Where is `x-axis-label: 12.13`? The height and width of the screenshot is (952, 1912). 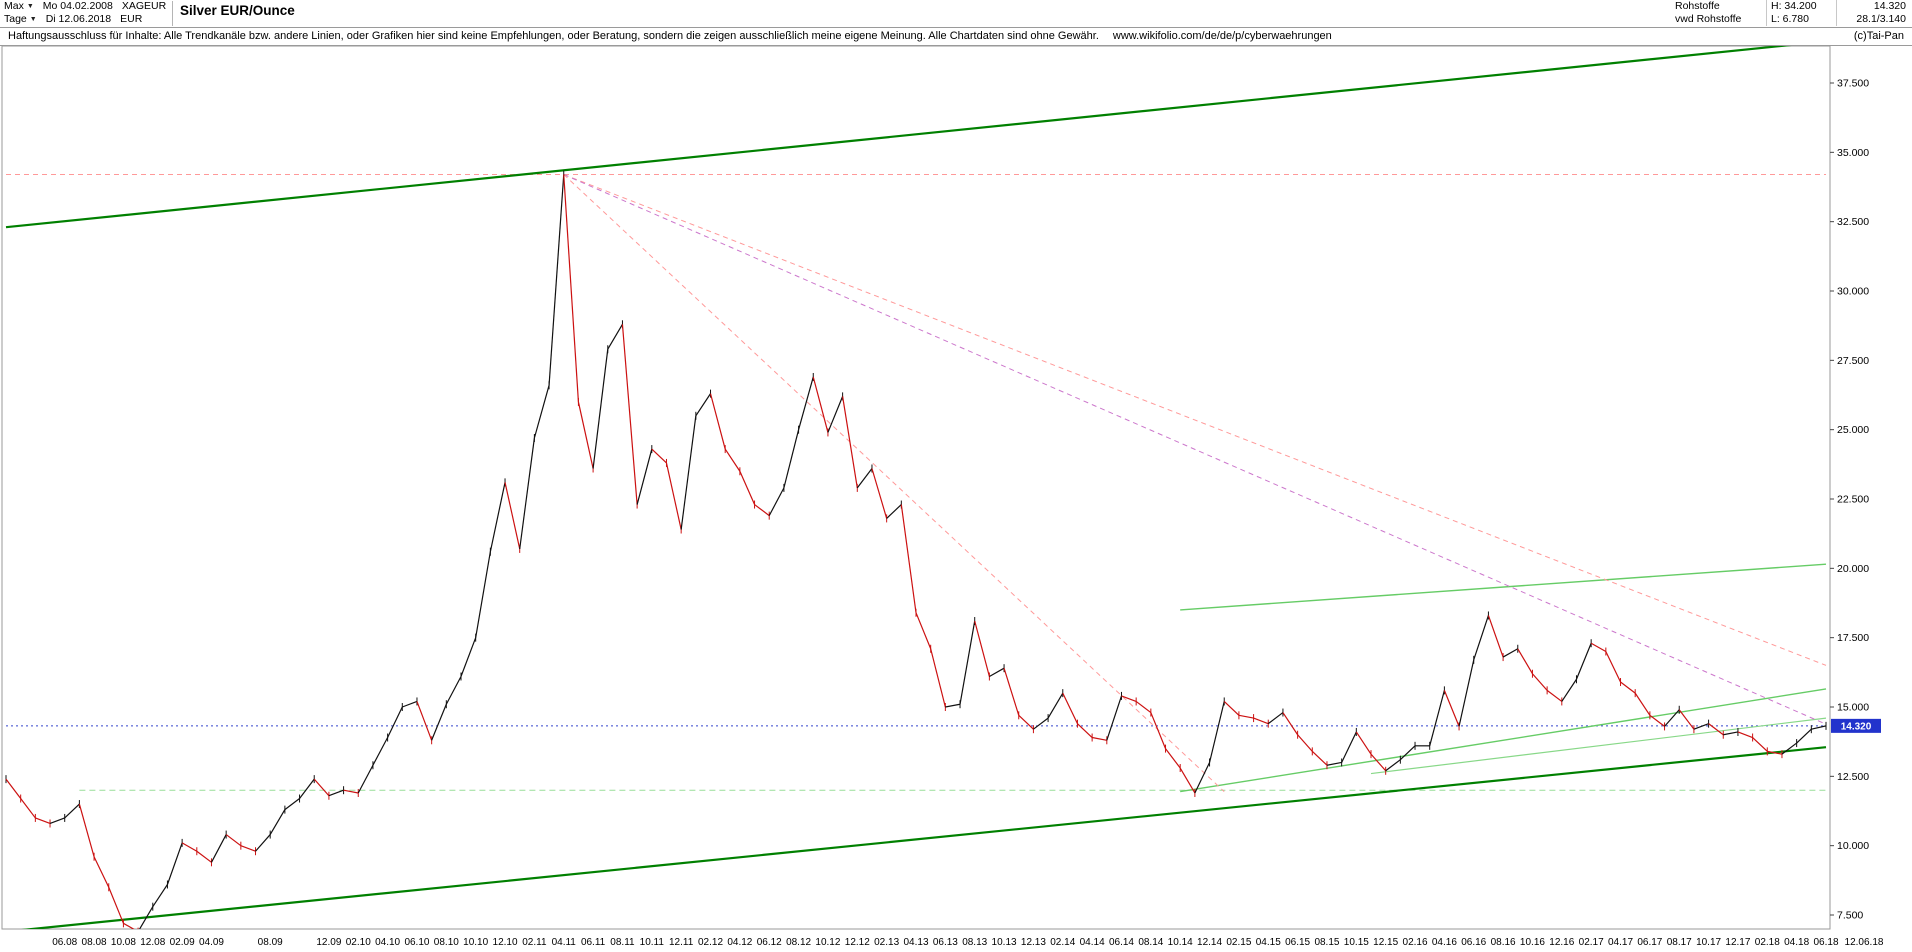 x-axis-label: 12.13 is located at coordinates (1033, 942).